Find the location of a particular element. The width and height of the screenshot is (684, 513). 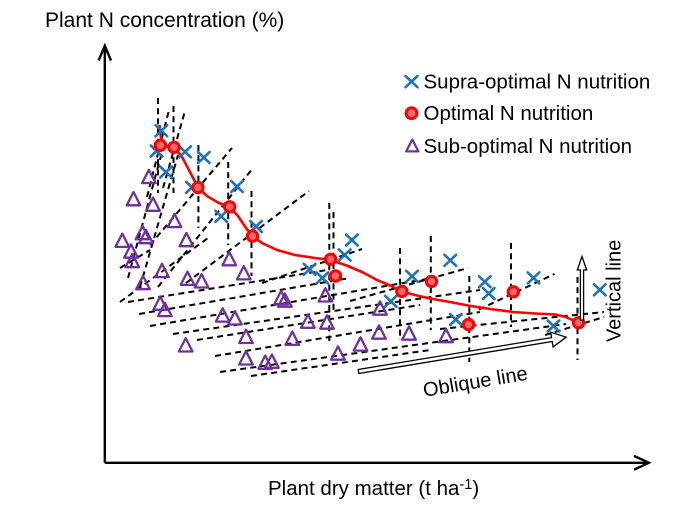

svg-text: Plant N concentration (%) is located at coordinates (164, 20).